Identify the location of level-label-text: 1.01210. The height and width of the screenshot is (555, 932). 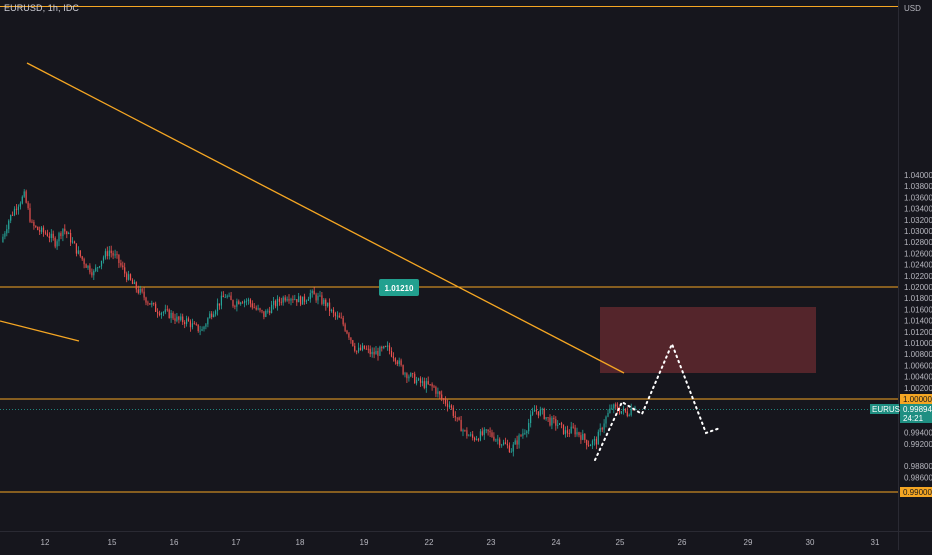
(399, 288).